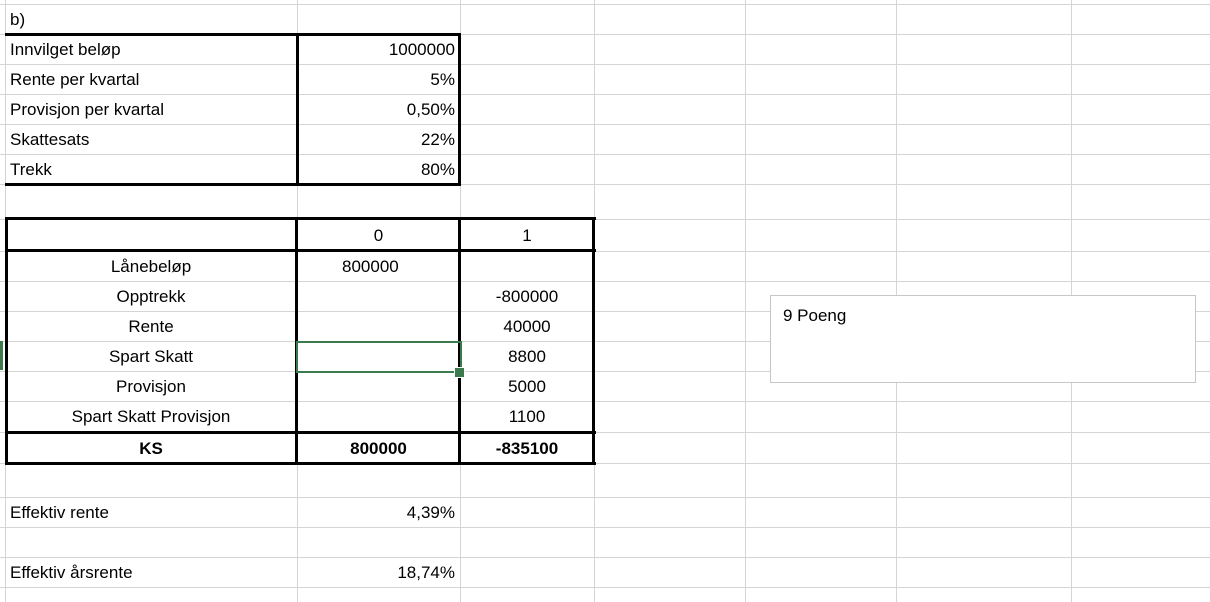 The height and width of the screenshot is (602, 1210). Describe the element at coordinates (65, 49) in the screenshot. I see `param-label-amount: Innvilget beløp` at that location.